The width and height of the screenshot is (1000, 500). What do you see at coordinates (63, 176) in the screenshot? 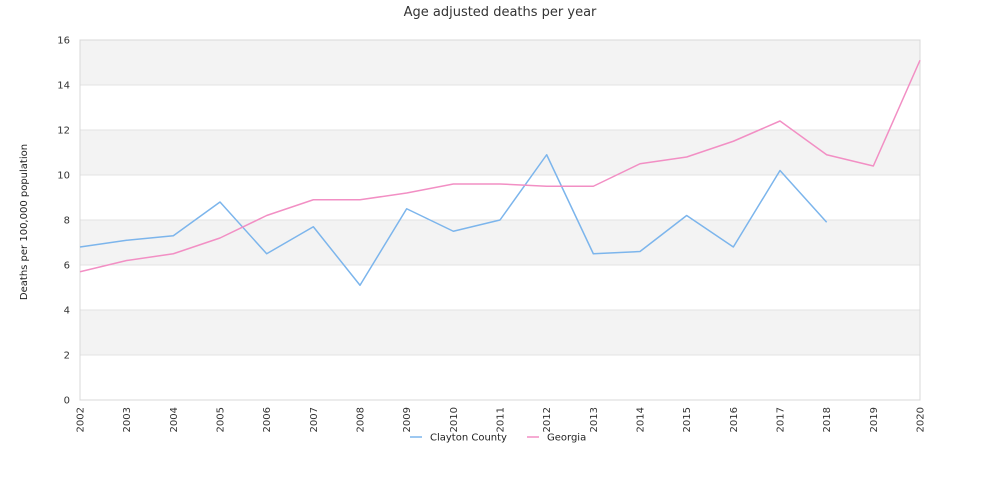
I see `y-tick-label: 10` at bounding box center [63, 176].